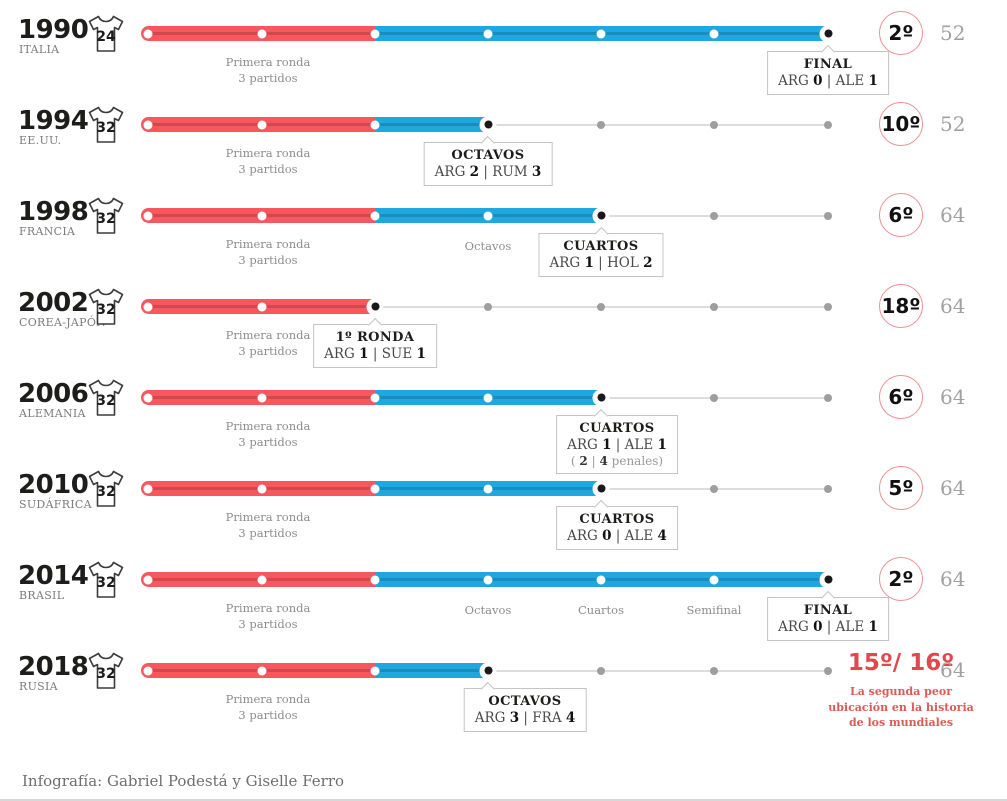 The image size is (1007, 801). Describe the element at coordinates (828, 81) in the screenshot. I see `callout-score: ARG 0 | ALE 1` at that location.